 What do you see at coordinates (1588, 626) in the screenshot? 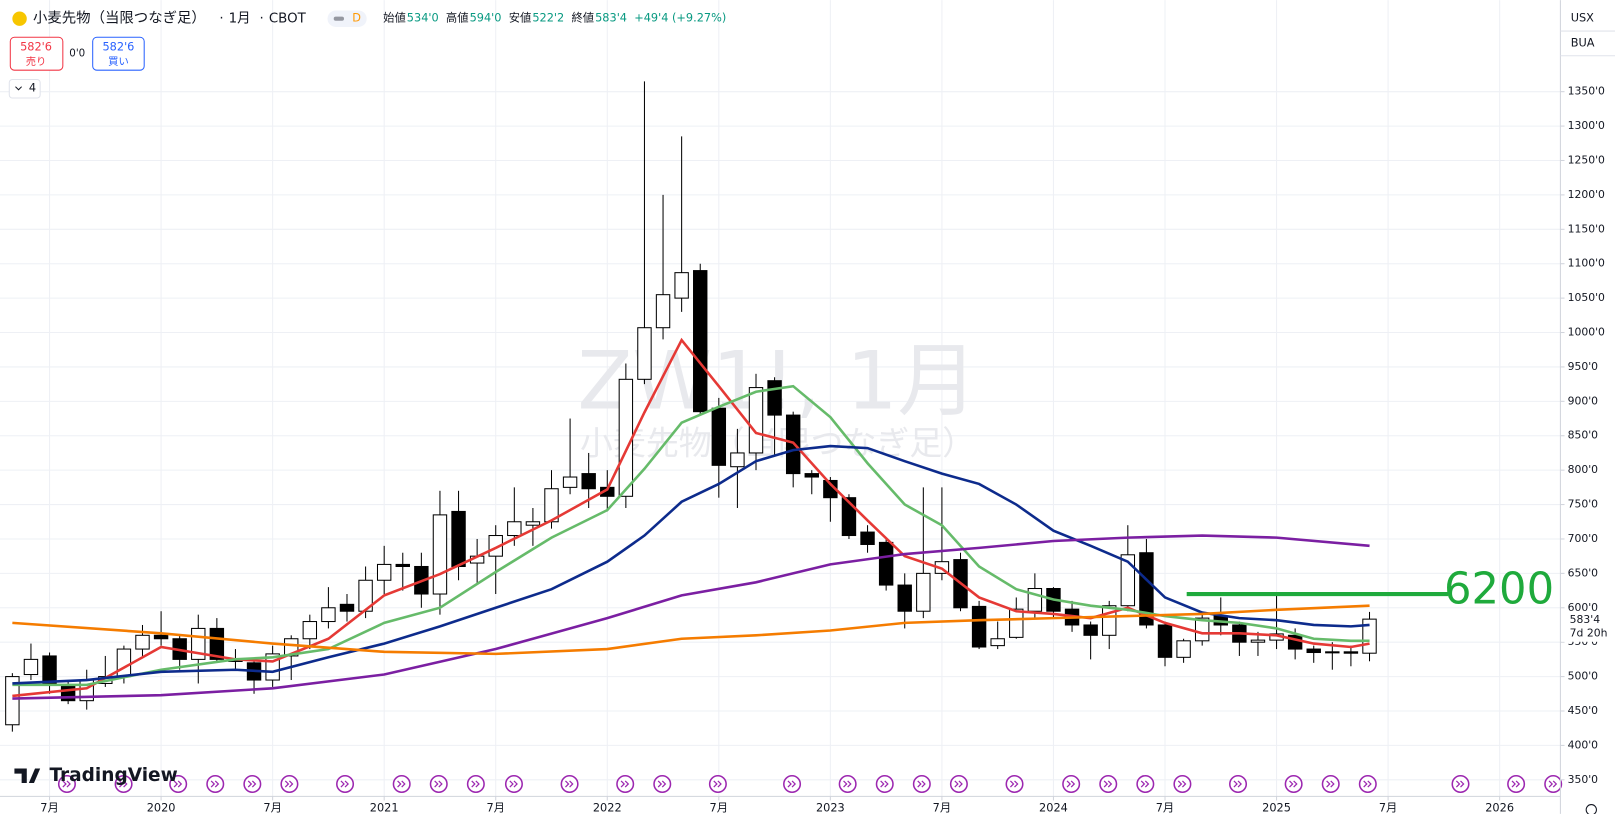
I see `last-price-box` at bounding box center [1588, 626].